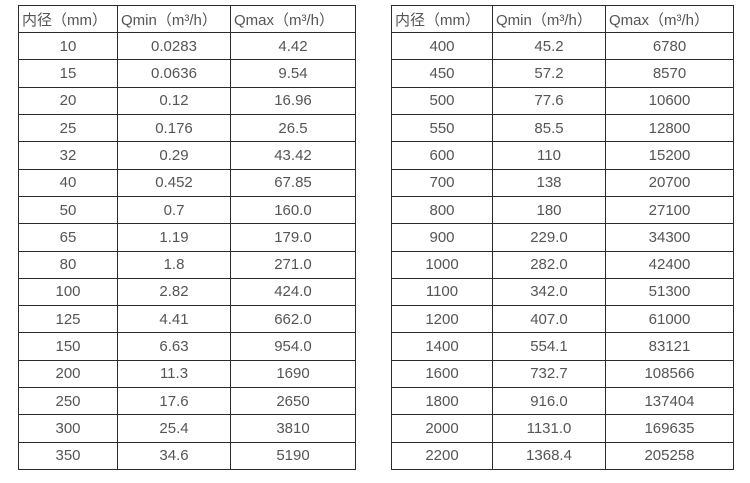  Describe the element at coordinates (562, 292) in the screenshot. I see `table-row: 1100 342.0 51300` at that location.